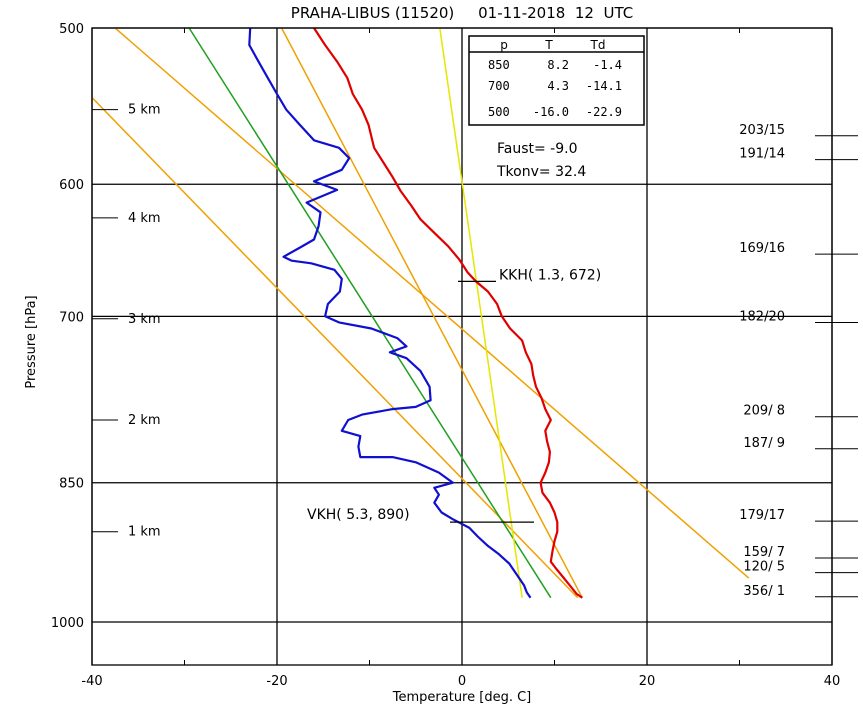  I want to click on table-box, so click(556, 80).